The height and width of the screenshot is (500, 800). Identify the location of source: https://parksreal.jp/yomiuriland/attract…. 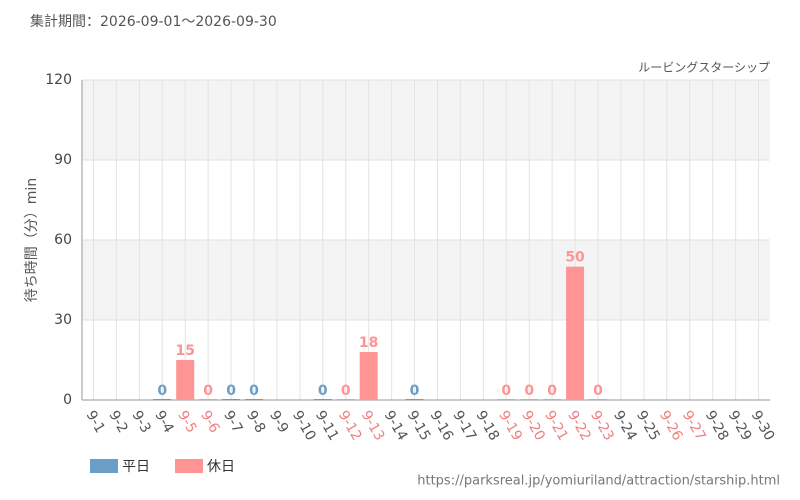
(598, 481).